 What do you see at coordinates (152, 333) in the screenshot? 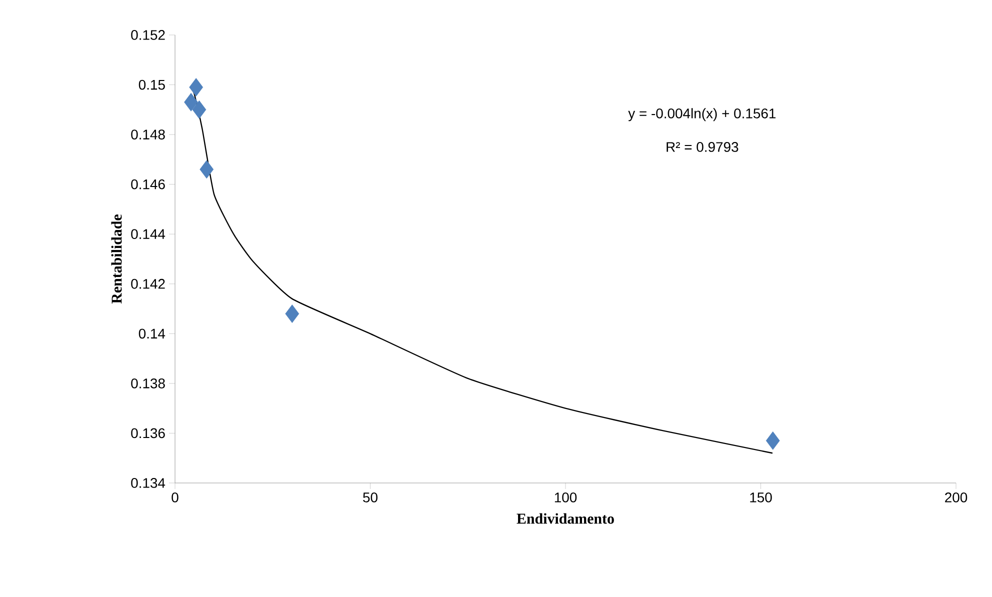
I see `y-tick-label: 0.14` at bounding box center [152, 333].